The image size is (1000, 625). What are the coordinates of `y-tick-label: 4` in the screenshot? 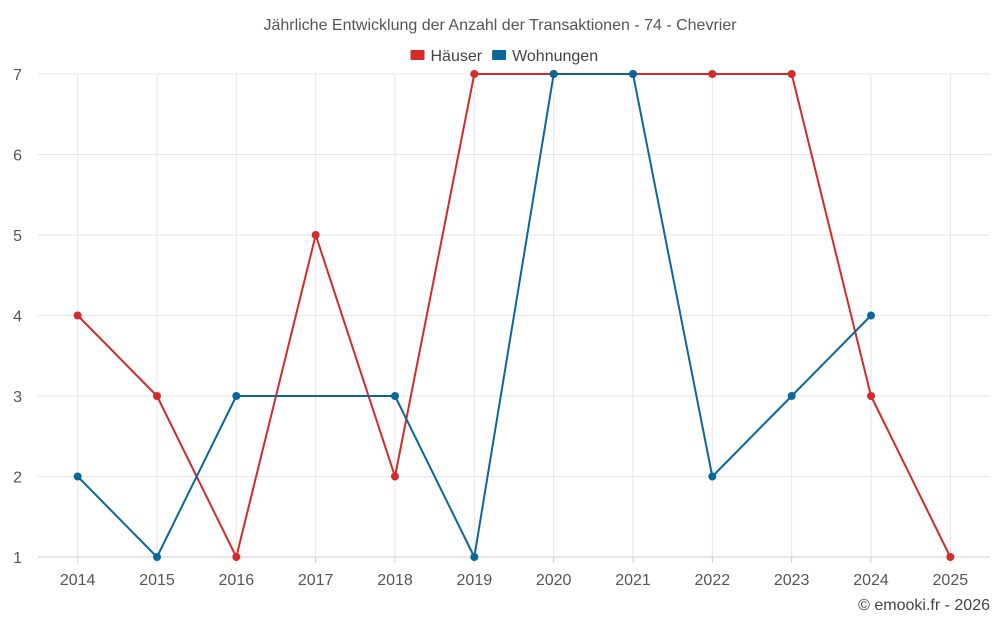 It's located at (17, 317).